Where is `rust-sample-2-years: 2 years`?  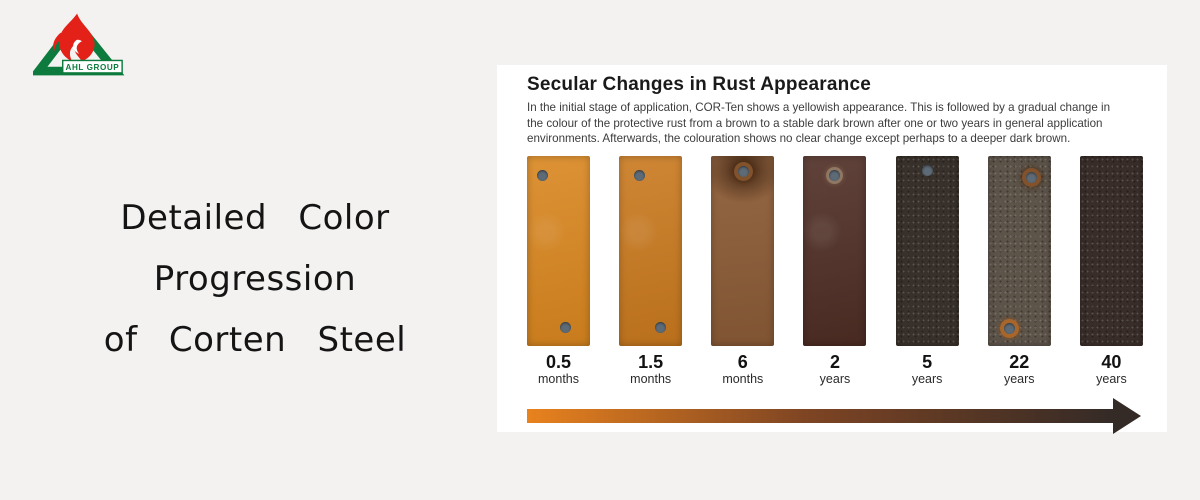
rust-sample-2-years: 2 years is located at coordinates (835, 270).